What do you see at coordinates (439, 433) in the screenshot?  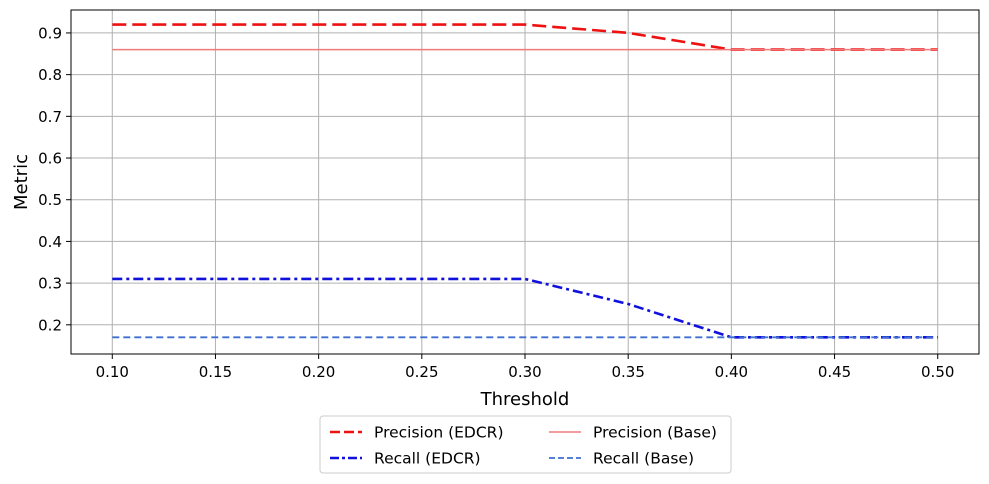 I see `legend-label-precision-edcr: Precision (EDCR)` at bounding box center [439, 433].